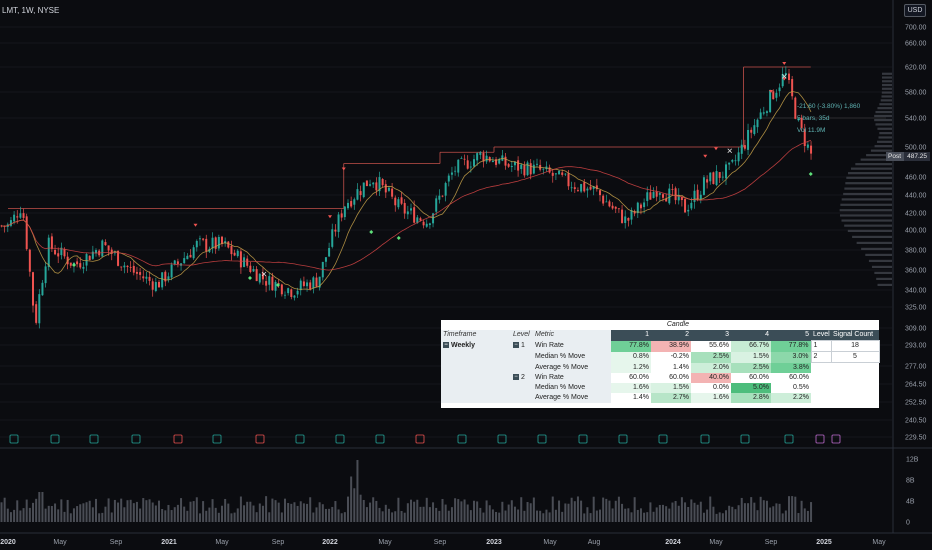 The width and height of the screenshot is (932, 550). What do you see at coordinates (791, 398) in the screenshot?
I see `value-cell: 2.2%` at bounding box center [791, 398].